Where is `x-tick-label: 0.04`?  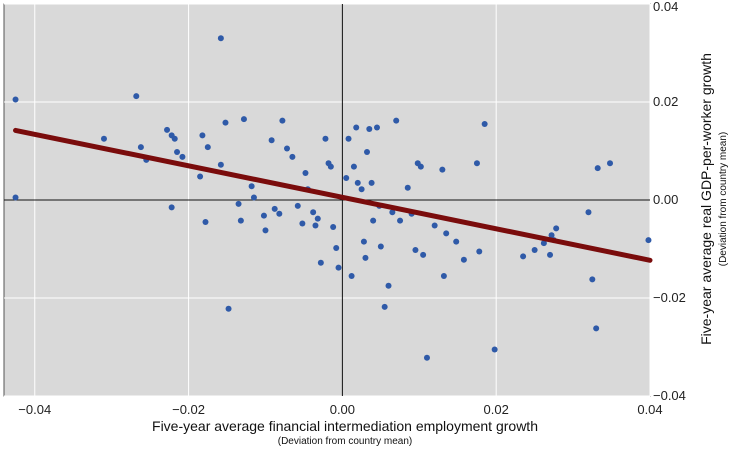
x-tick-label: 0.04 is located at coordinates (649, 409).